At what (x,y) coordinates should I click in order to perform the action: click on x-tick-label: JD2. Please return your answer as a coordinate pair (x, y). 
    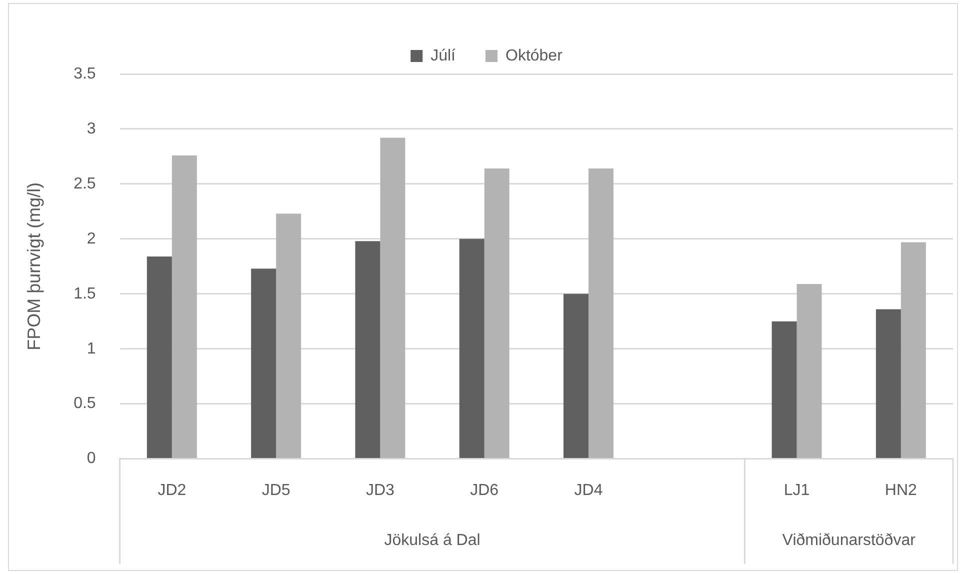
    Looking at the image, I should click on (172, 490).